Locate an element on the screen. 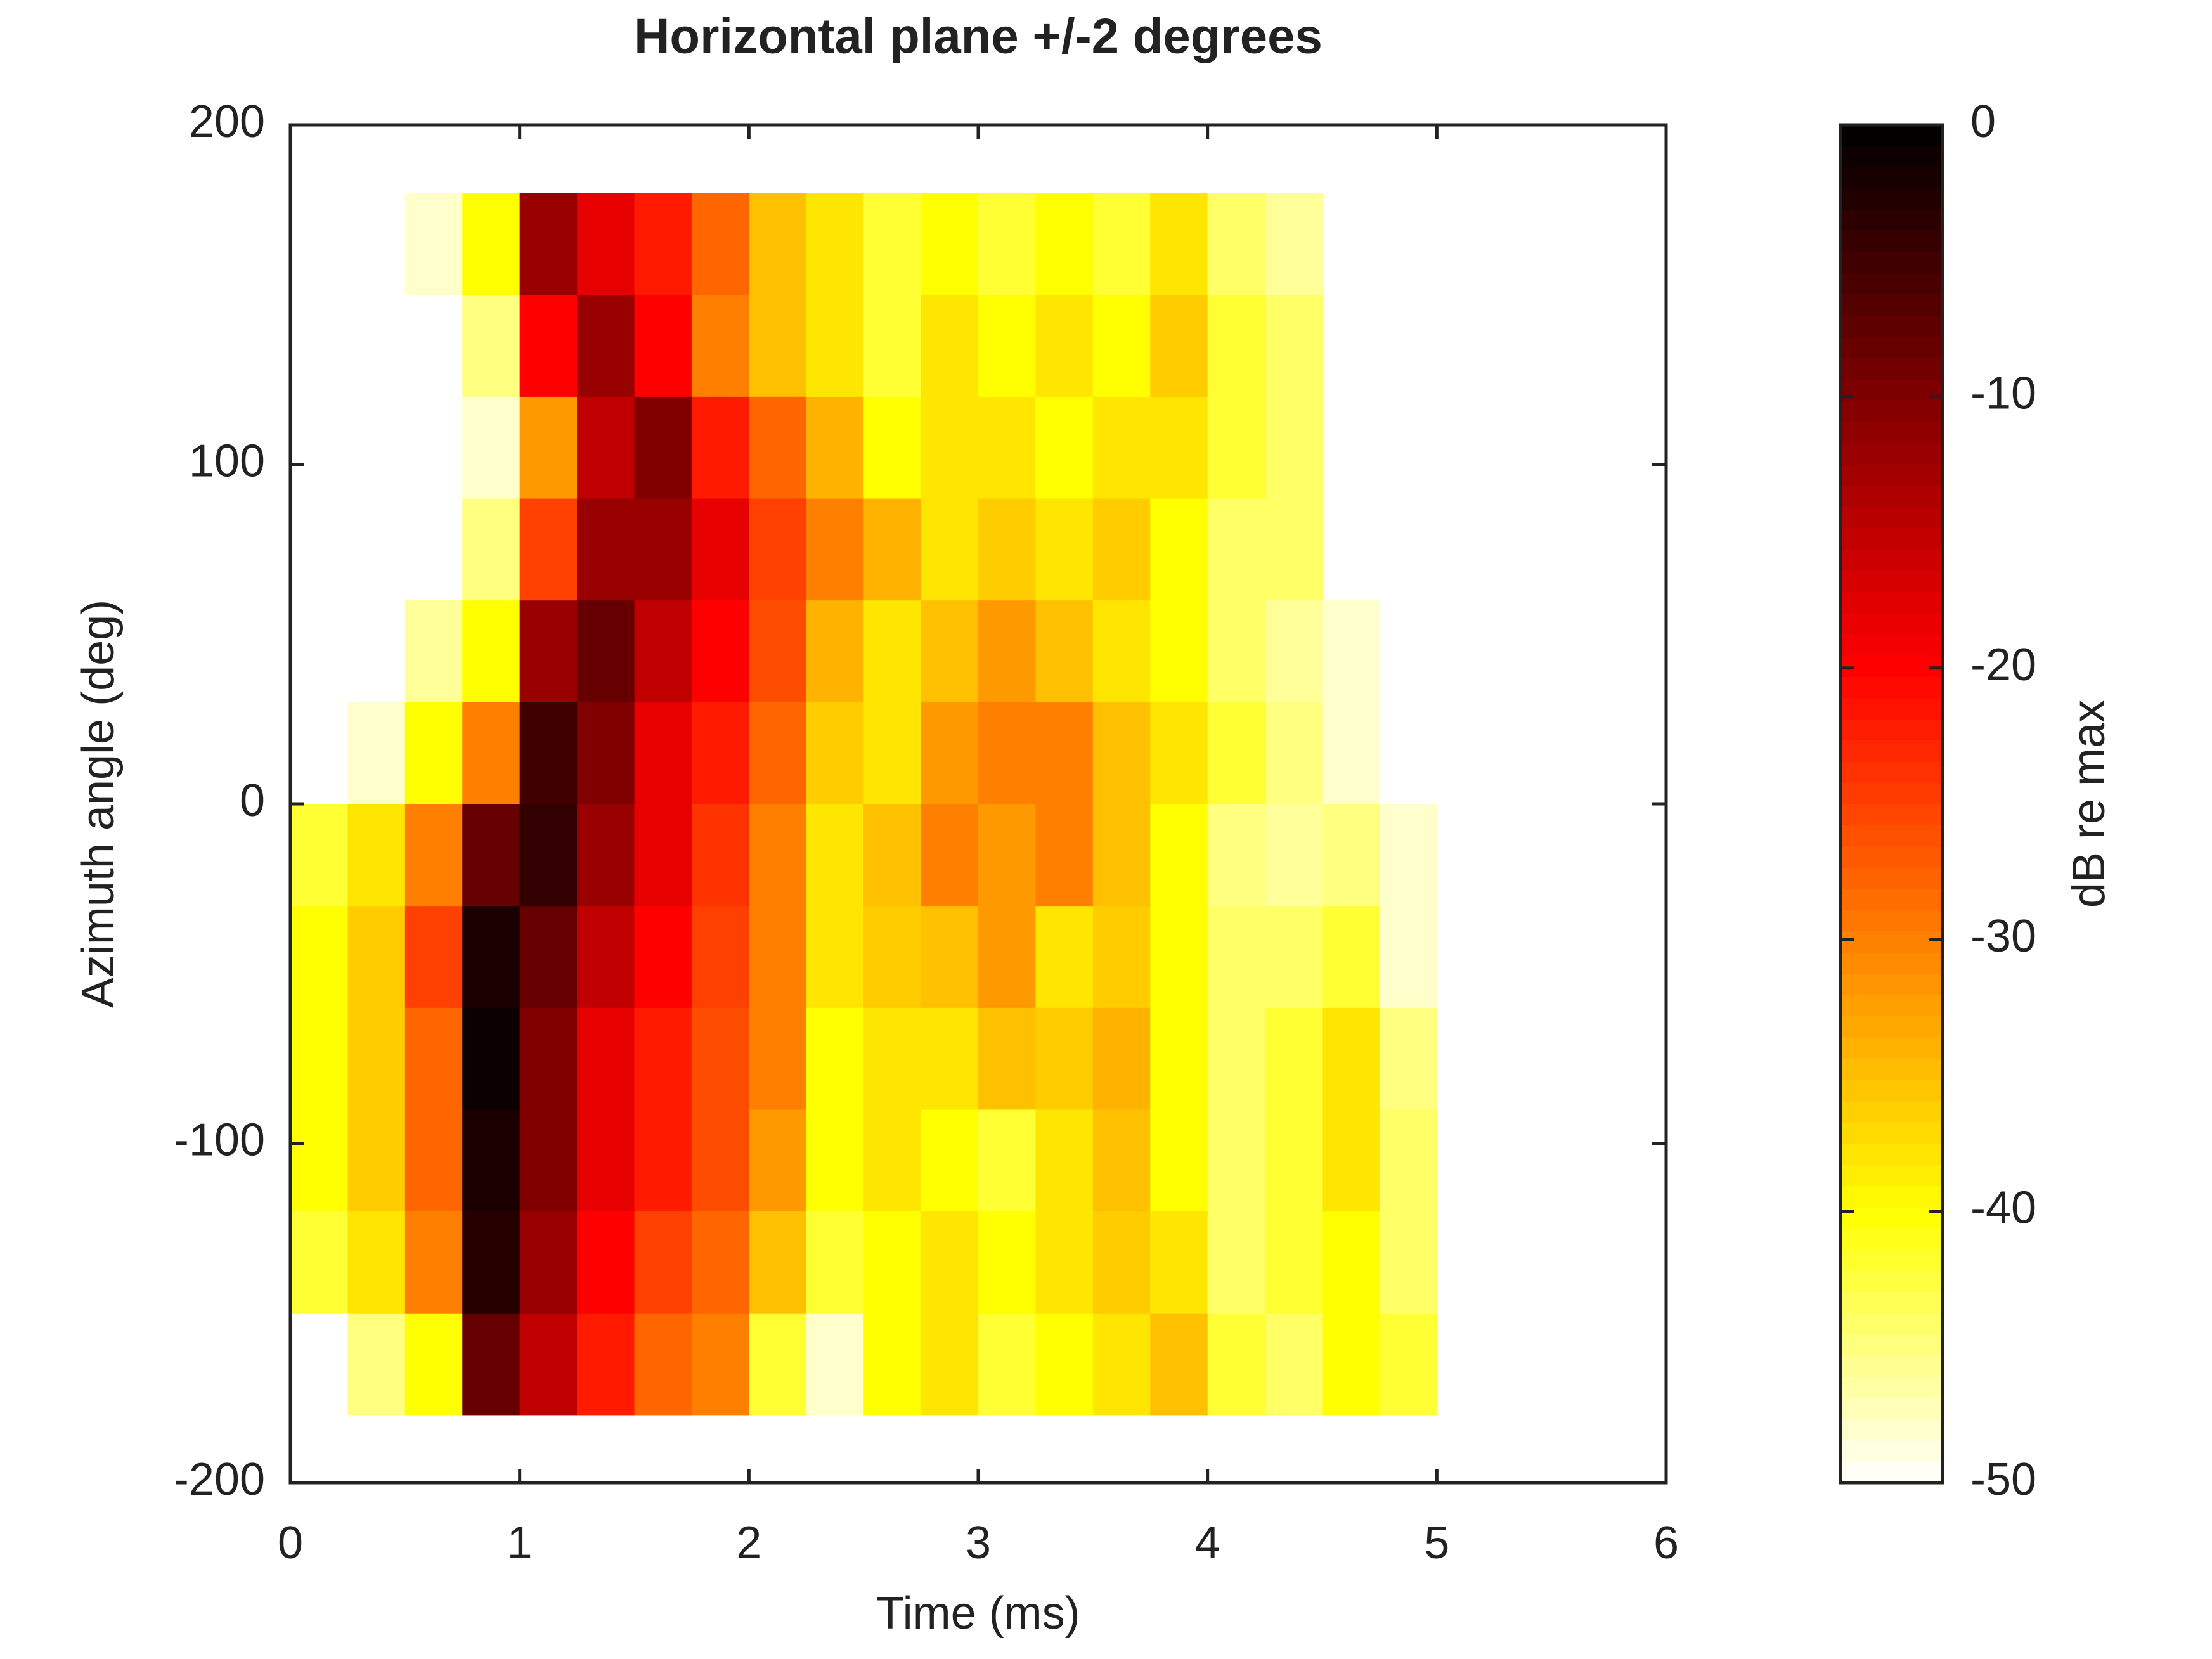 Image resolution: width=2212 pixels, height=1659 pixels. x-axis-label: Time (ms) is located at coordinates (978, 1613).